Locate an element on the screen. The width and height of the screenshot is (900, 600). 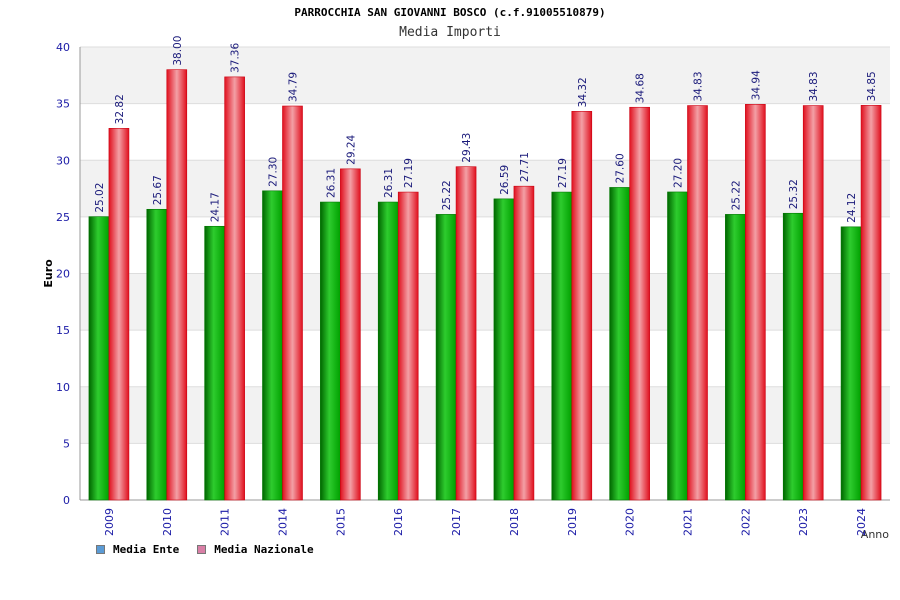
data-label-media-ente: 27.60 is located at coordinates (621, 168).